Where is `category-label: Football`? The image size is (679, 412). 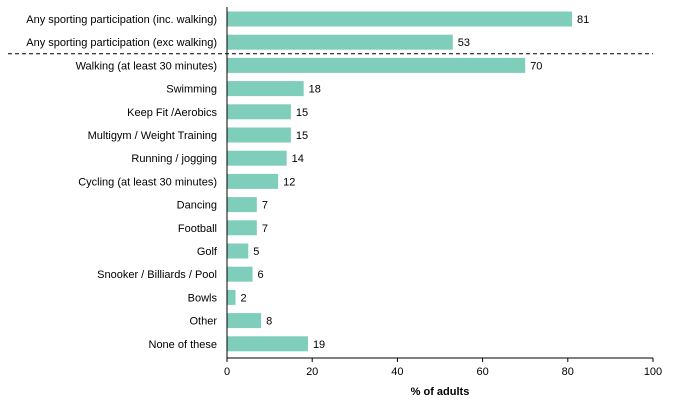
category-label: Football is located at coordinates (197, 229).